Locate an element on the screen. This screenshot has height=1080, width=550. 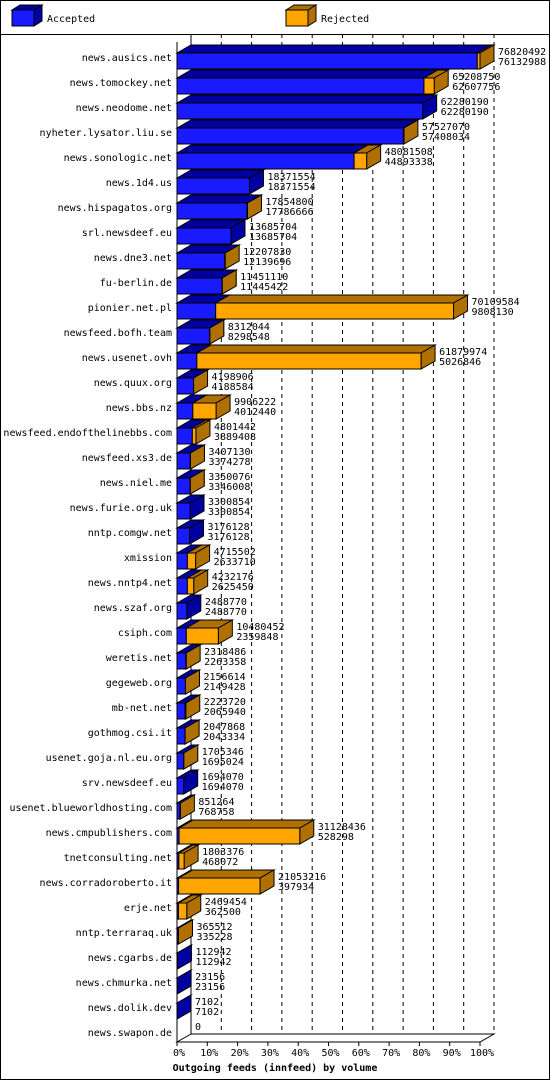
value-label: 2149428 is located at coordinates (225, 687).